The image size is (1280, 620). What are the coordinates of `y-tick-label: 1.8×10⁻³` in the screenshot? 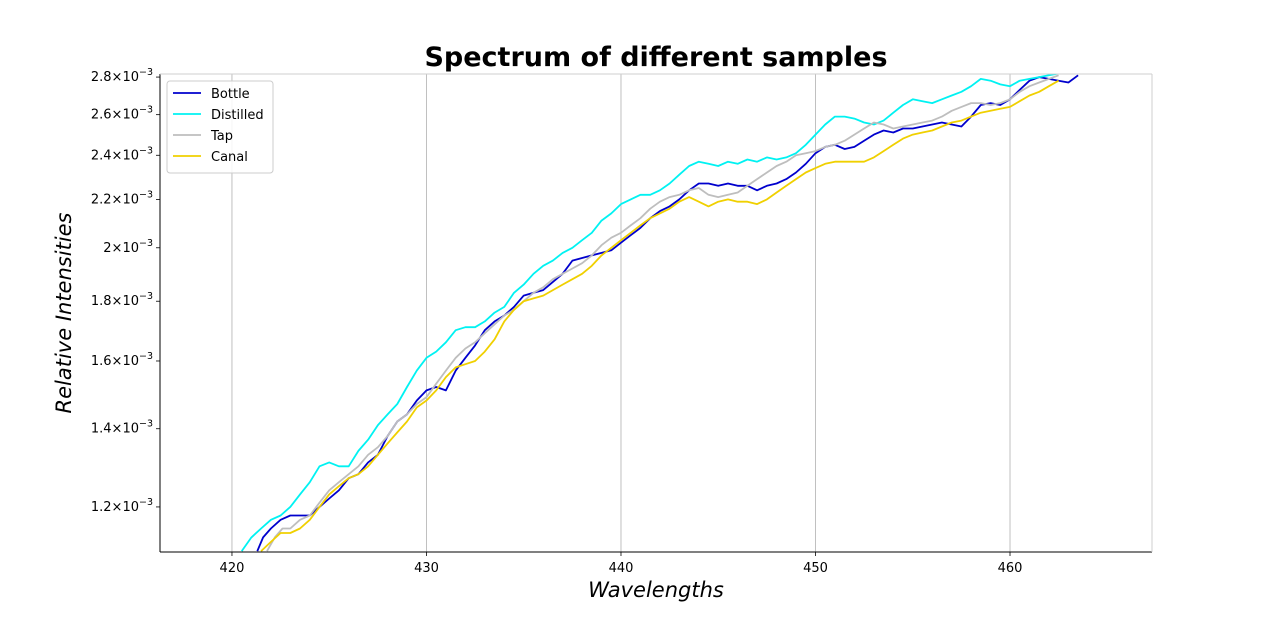 It's located at (122, 300).